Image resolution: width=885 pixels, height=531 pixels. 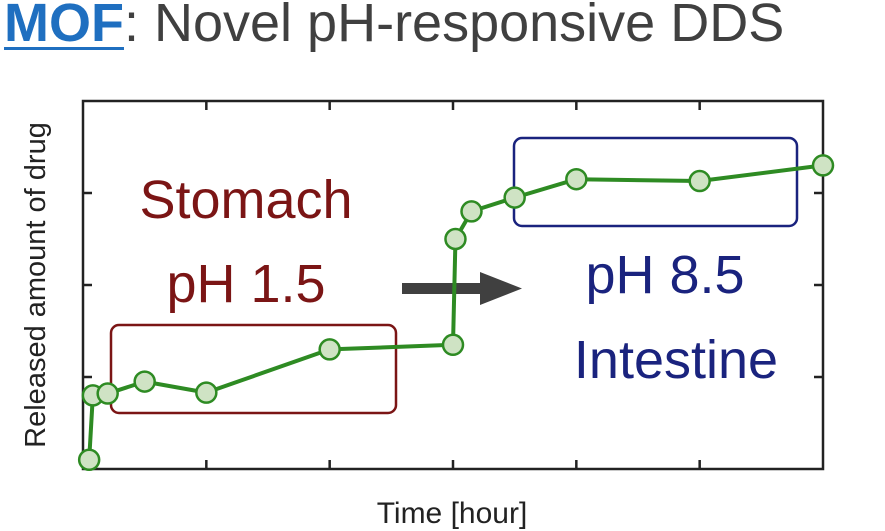 I want to click on title-highlight: MOF, so click(x=64, y=26).